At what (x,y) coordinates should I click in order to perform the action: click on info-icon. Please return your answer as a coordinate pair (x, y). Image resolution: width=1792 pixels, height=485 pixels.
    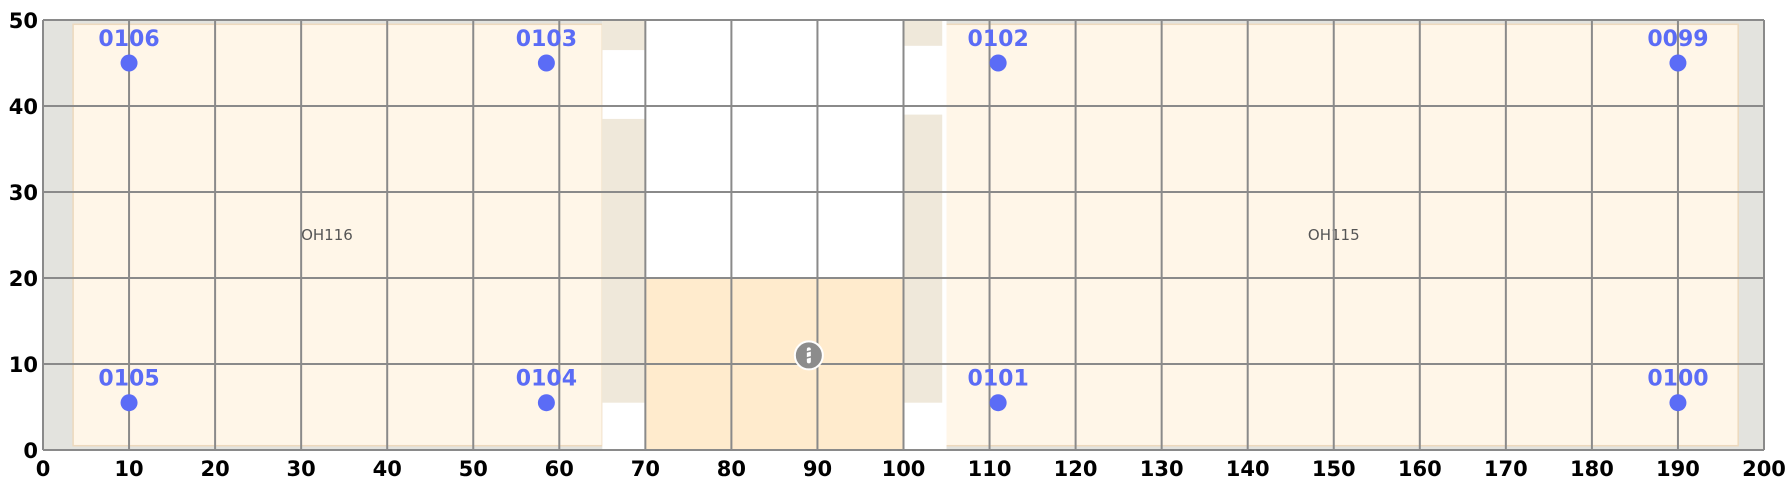
    Looking at the image, I should click on (808, 355).